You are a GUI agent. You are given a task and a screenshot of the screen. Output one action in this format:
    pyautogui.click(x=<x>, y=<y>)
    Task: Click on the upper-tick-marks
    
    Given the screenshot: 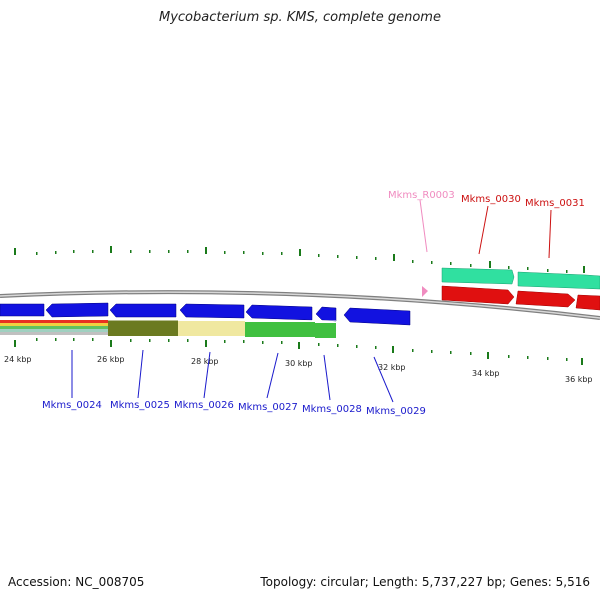 What is the action you would take?
    pyautogui.click(x=299, y=259)
    